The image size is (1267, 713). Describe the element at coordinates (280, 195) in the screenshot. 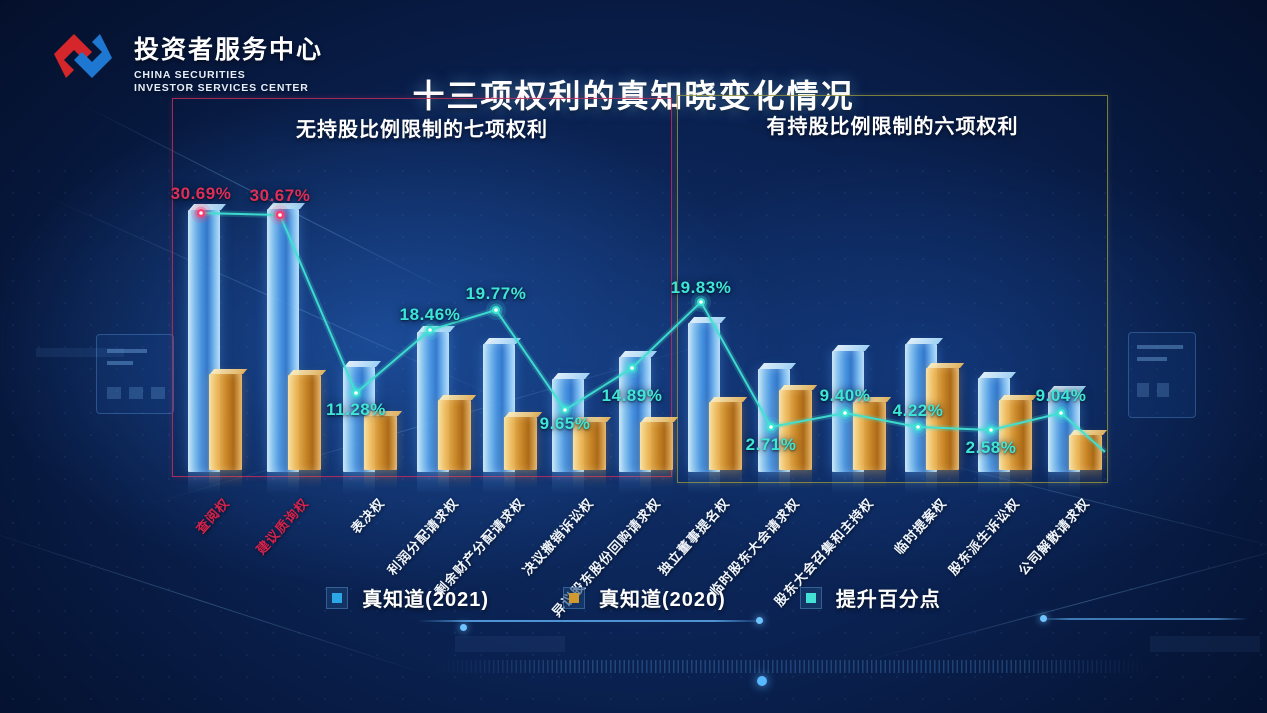

I see `line-value-label-2: 30.67%` at that location.